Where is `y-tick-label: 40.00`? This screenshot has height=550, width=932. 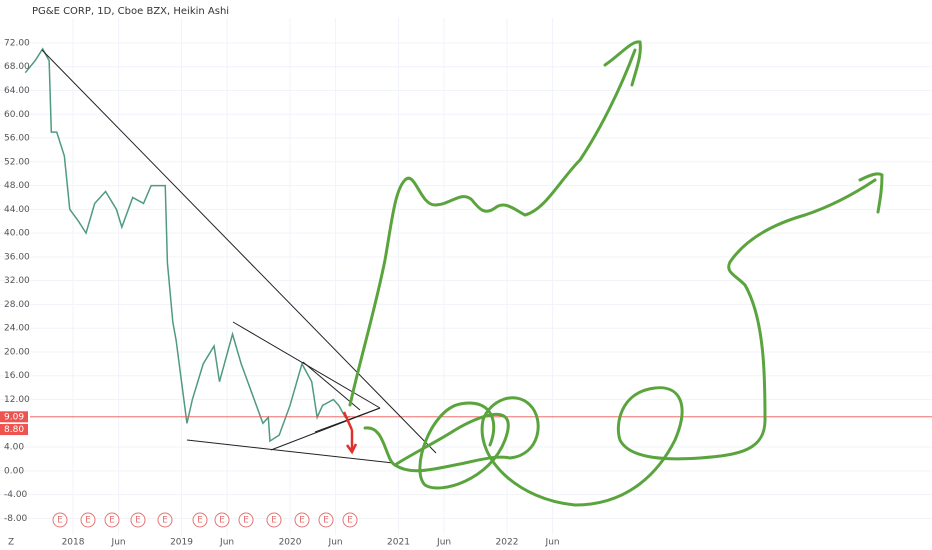 y-tick-label: 40.00 is located at coordinates (17, 234).